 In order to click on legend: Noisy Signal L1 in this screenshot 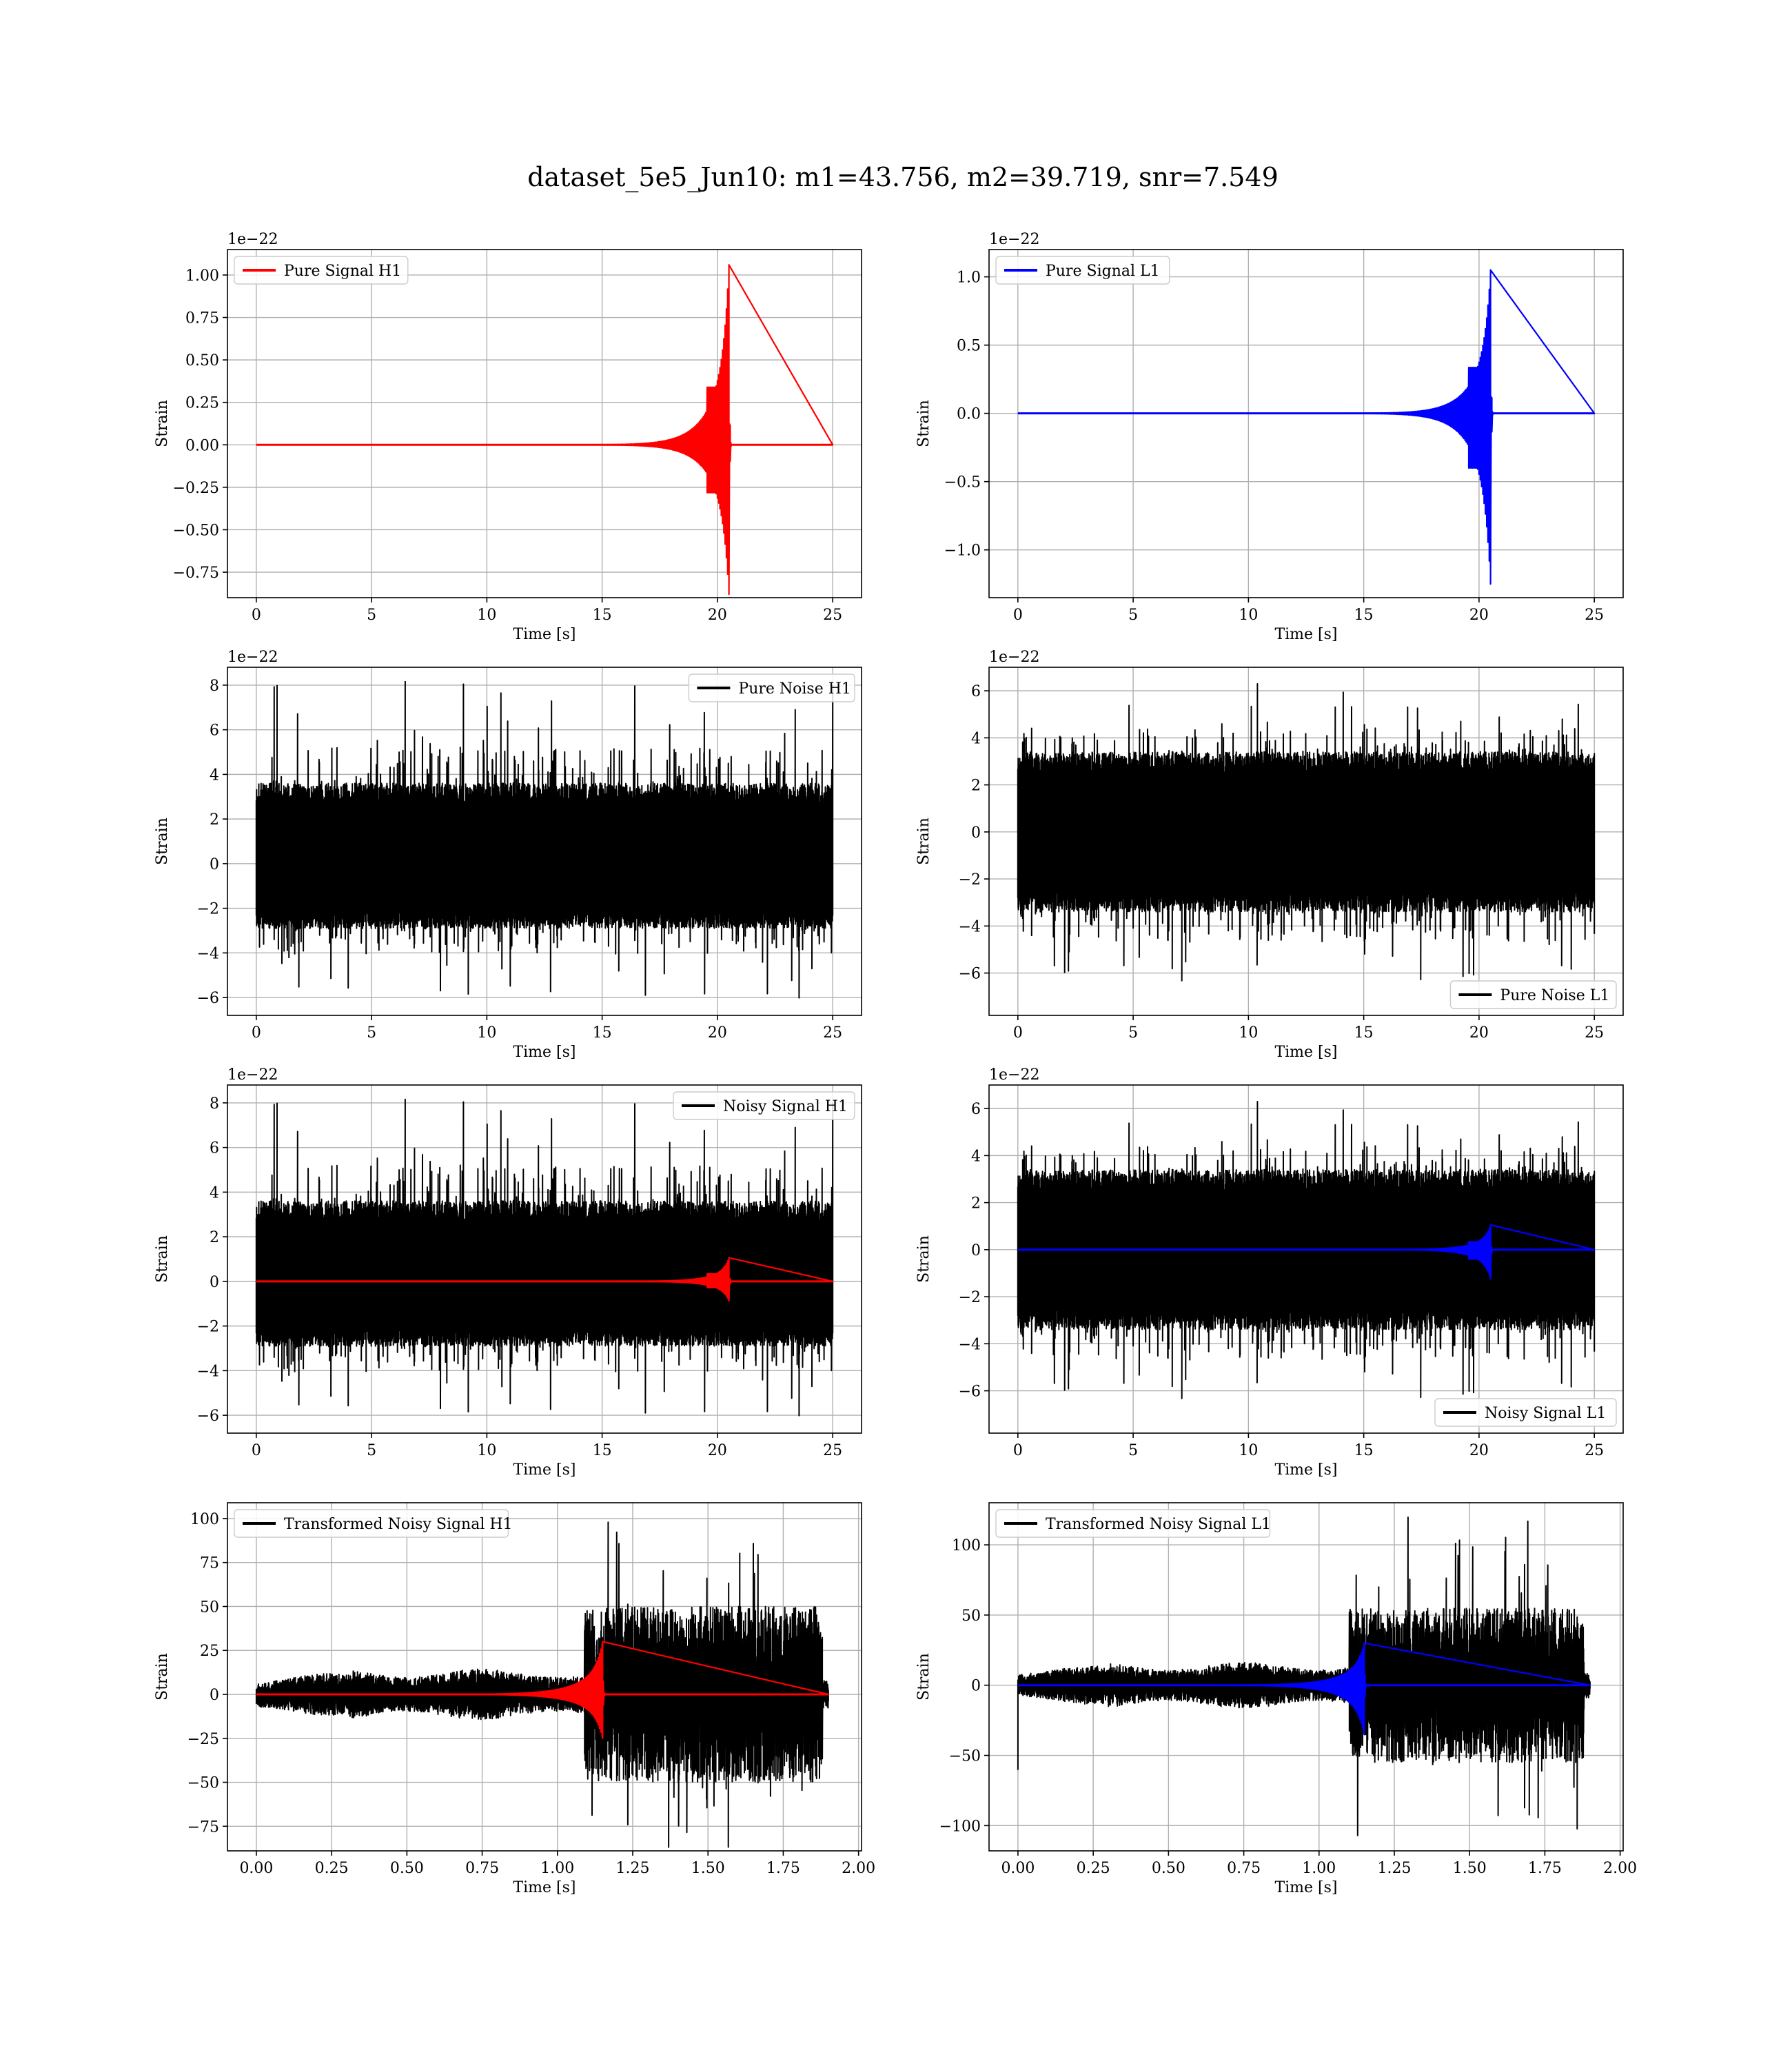, I will do `click(1525, 1413)`.